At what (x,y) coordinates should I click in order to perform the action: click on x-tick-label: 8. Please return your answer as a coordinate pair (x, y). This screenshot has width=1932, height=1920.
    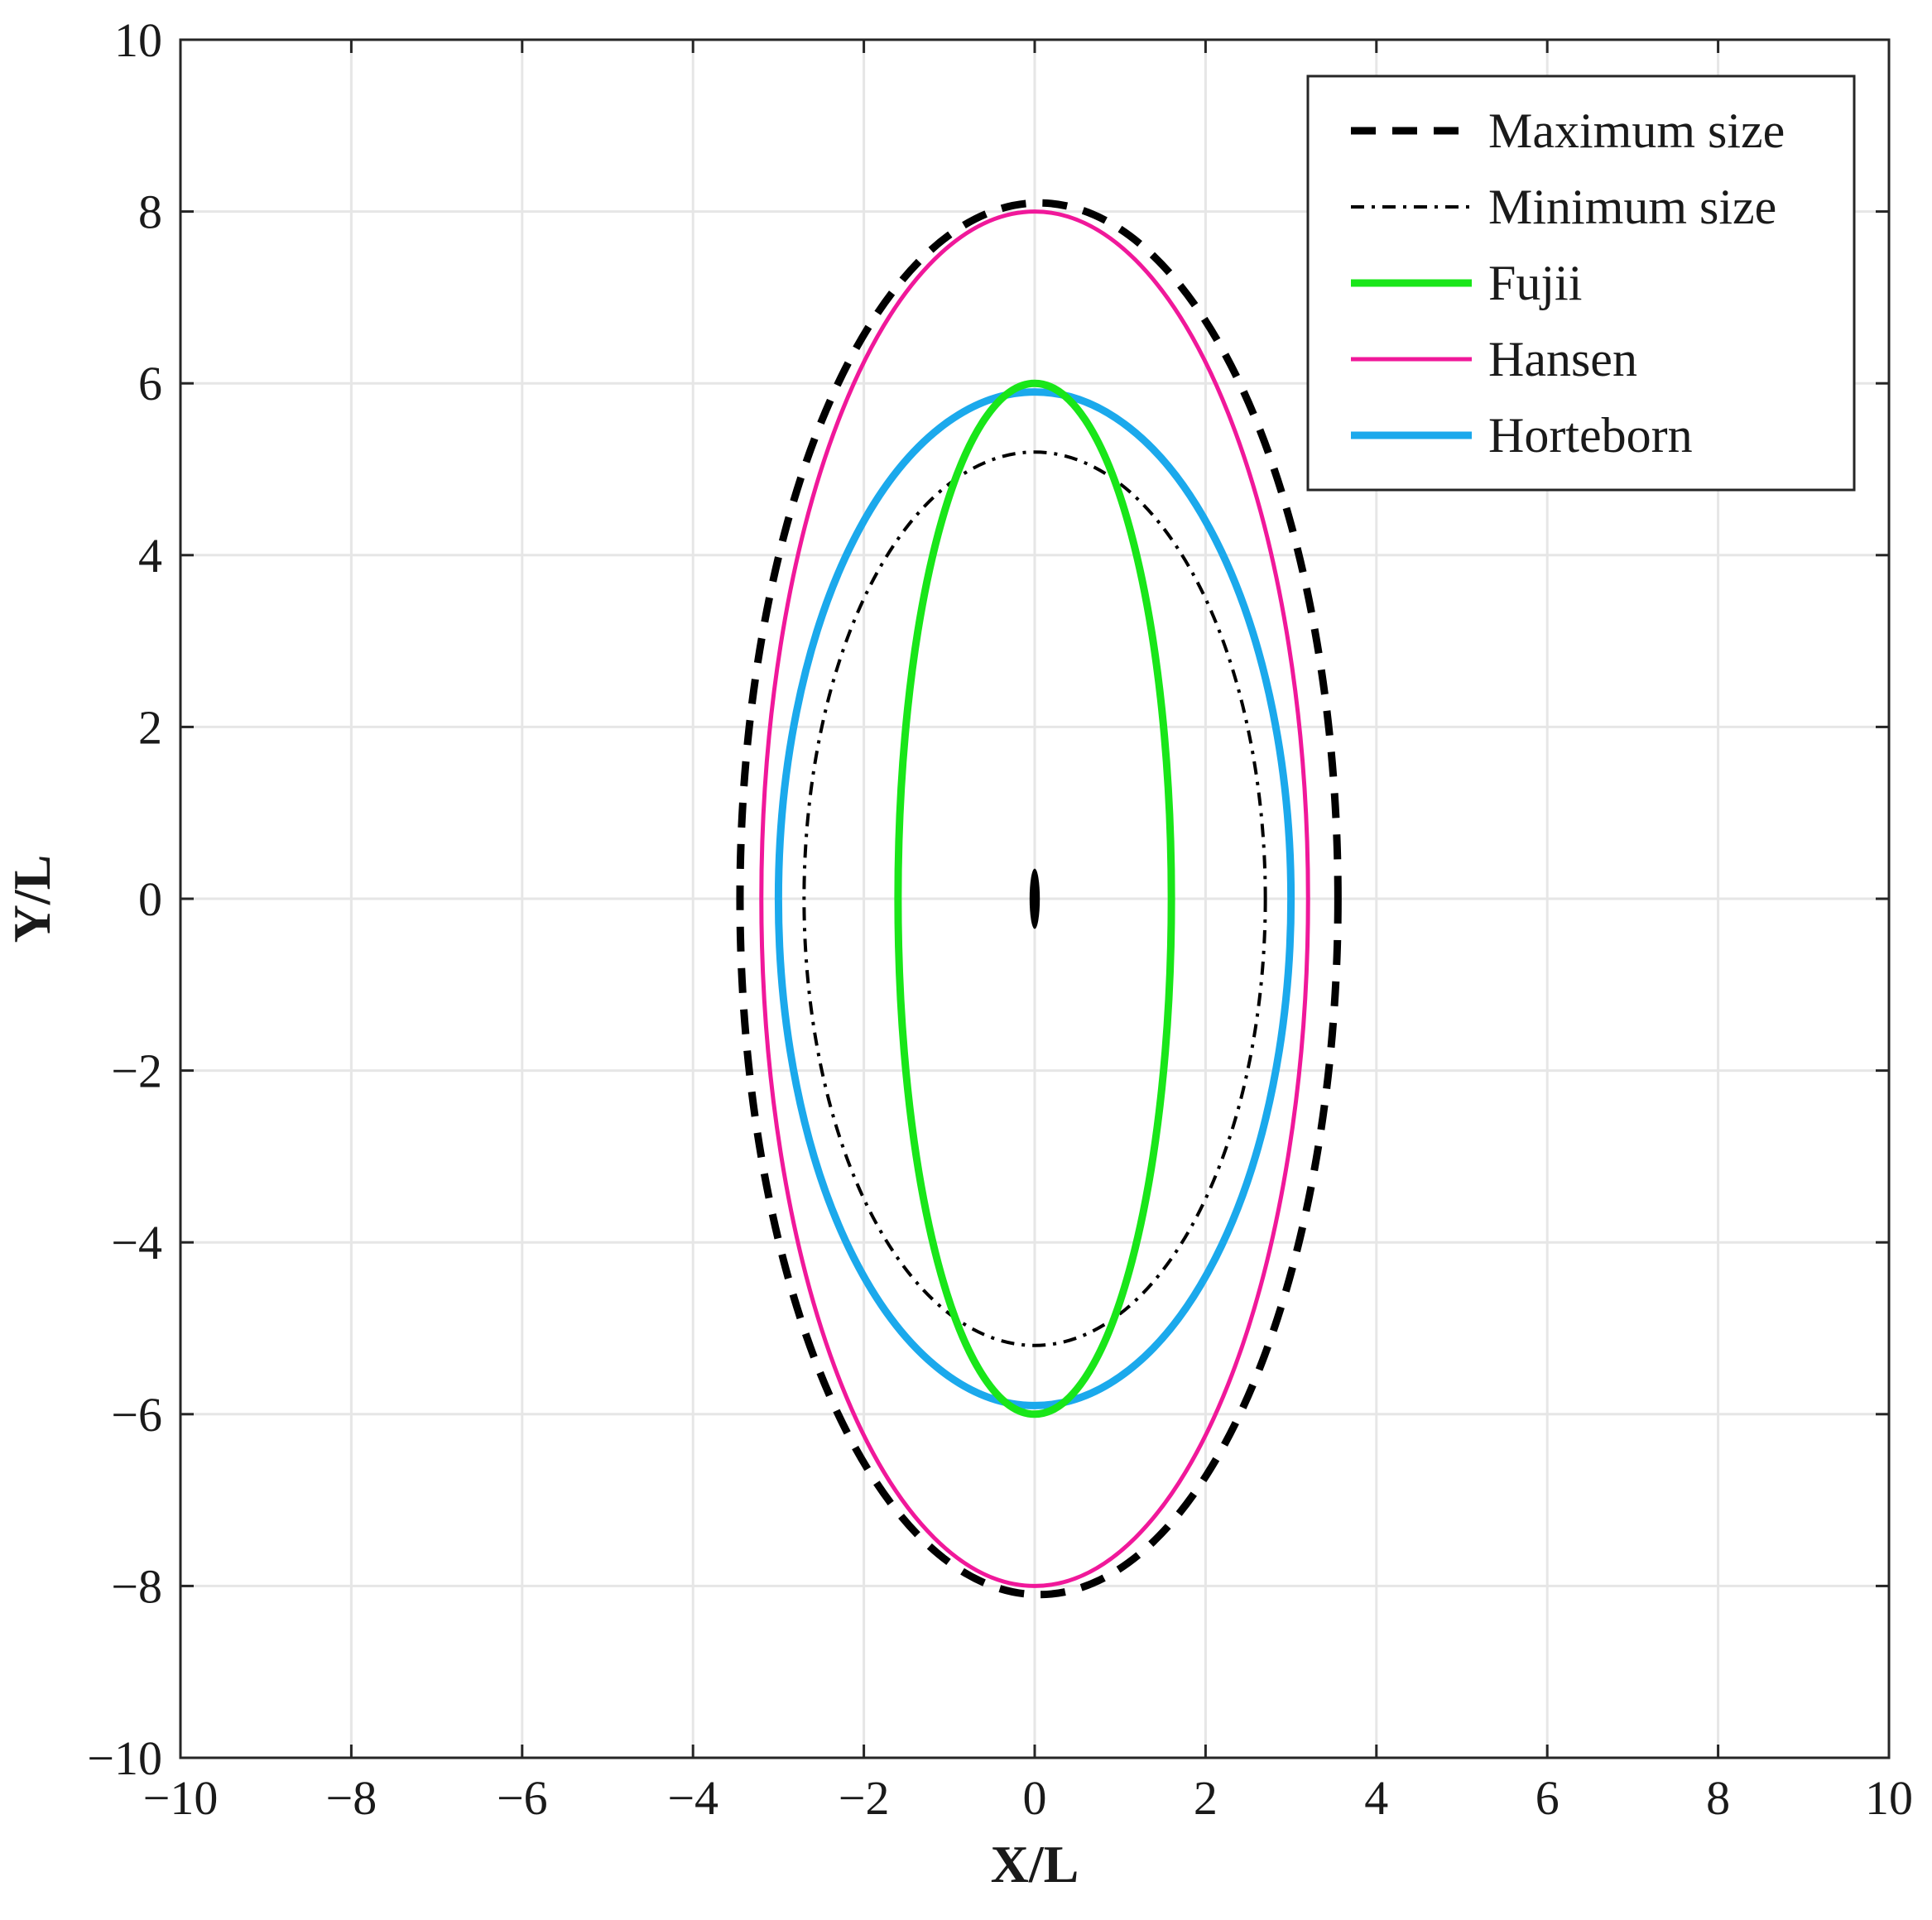
    Looking at the image, I should click on (1718, 1798).